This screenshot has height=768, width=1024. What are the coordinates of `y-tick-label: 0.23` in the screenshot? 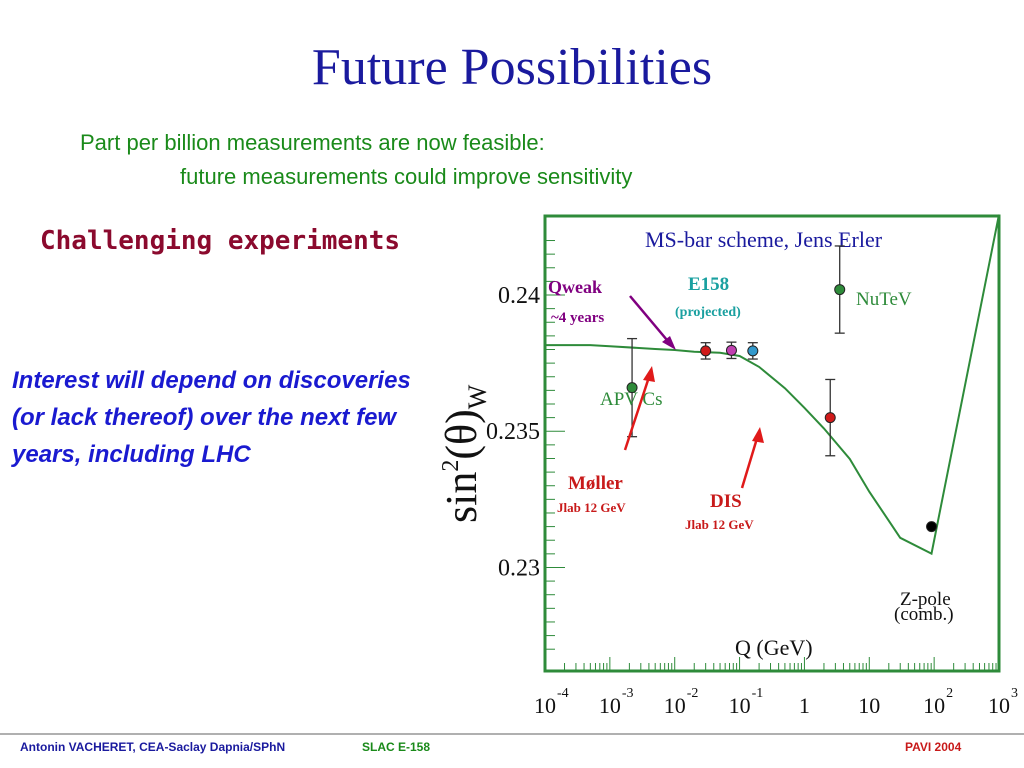 It's located at (519, 568).